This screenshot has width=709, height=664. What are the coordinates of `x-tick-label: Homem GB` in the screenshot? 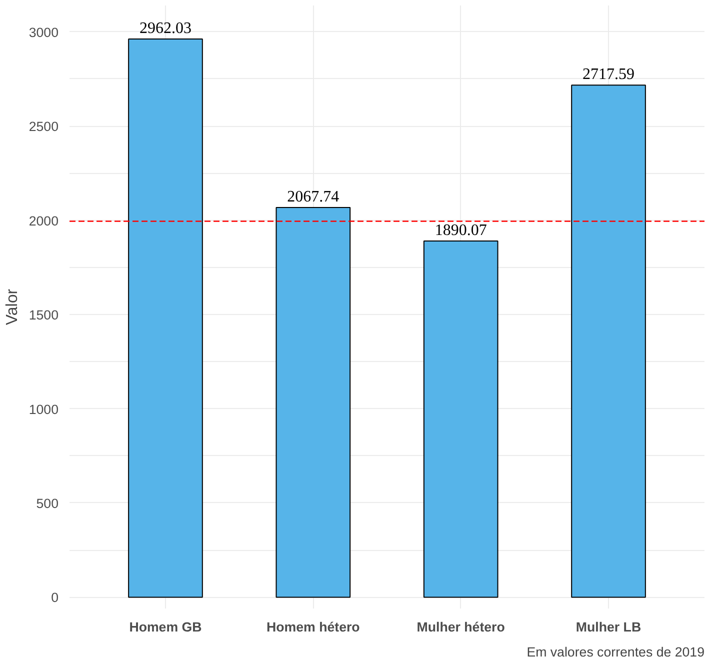 It's located at (165, 627).